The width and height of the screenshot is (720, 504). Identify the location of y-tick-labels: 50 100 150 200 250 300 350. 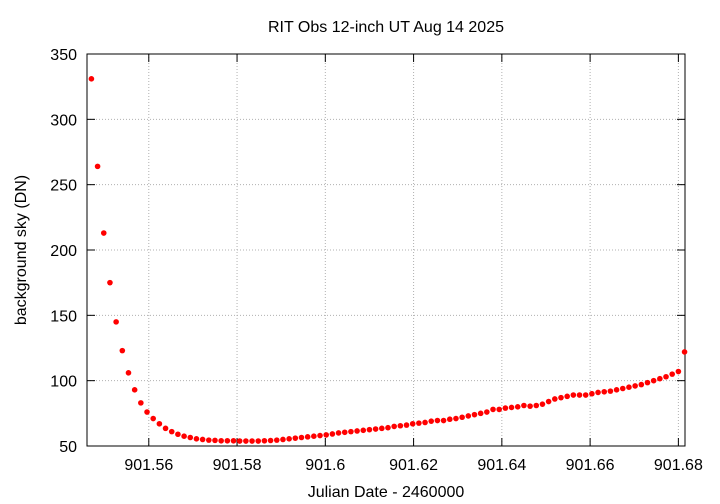
(63, 251).